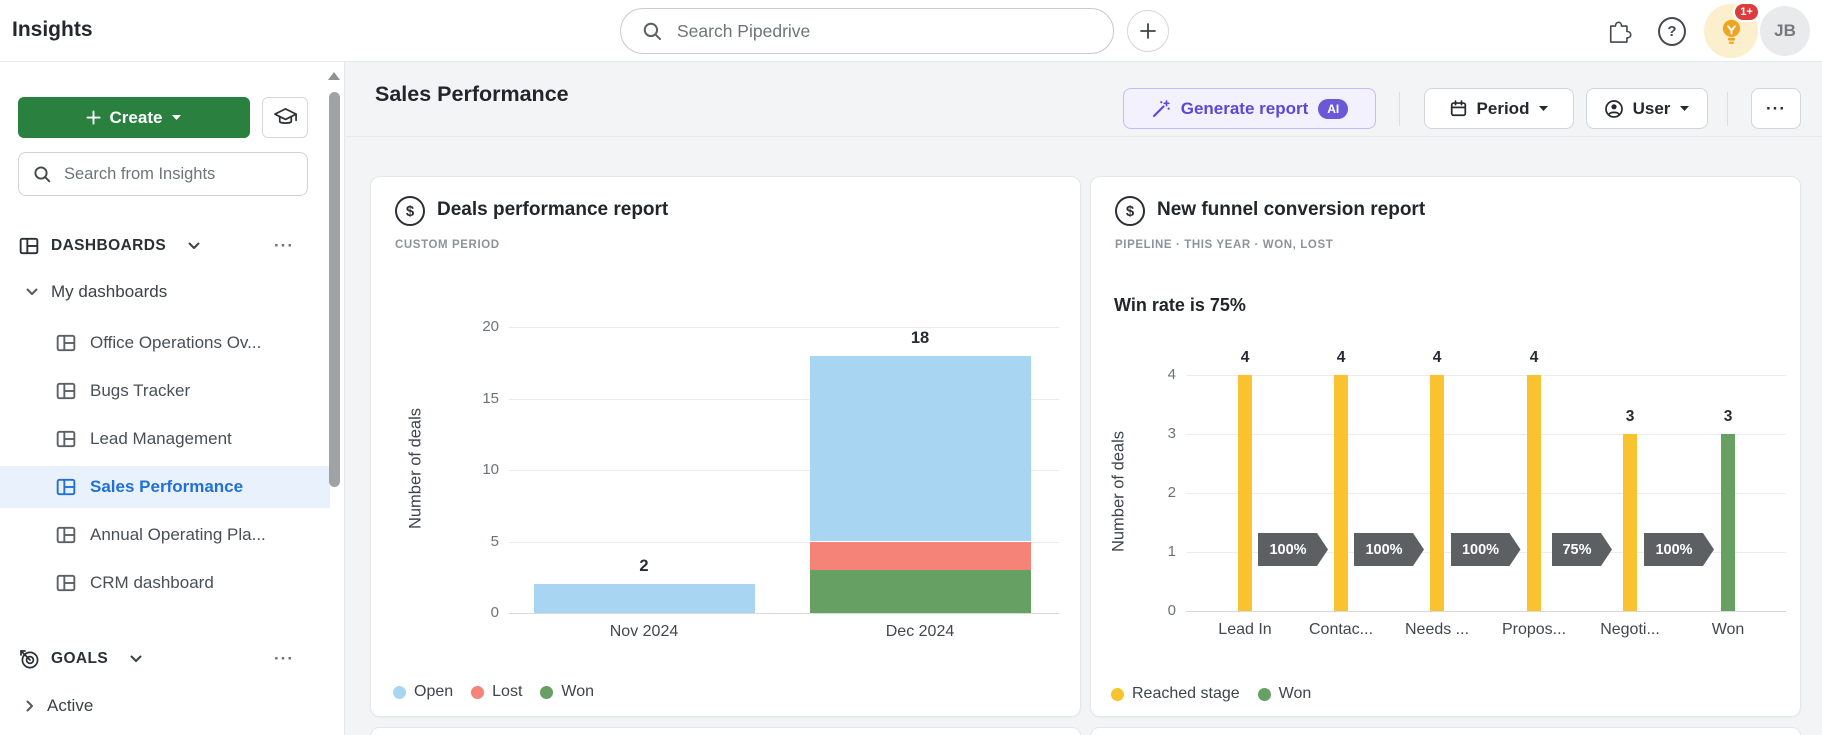 Image resolution: width=1822 pixels, height=735 pixels. I want to click on ai-badge: AI, so click(1333, 108).